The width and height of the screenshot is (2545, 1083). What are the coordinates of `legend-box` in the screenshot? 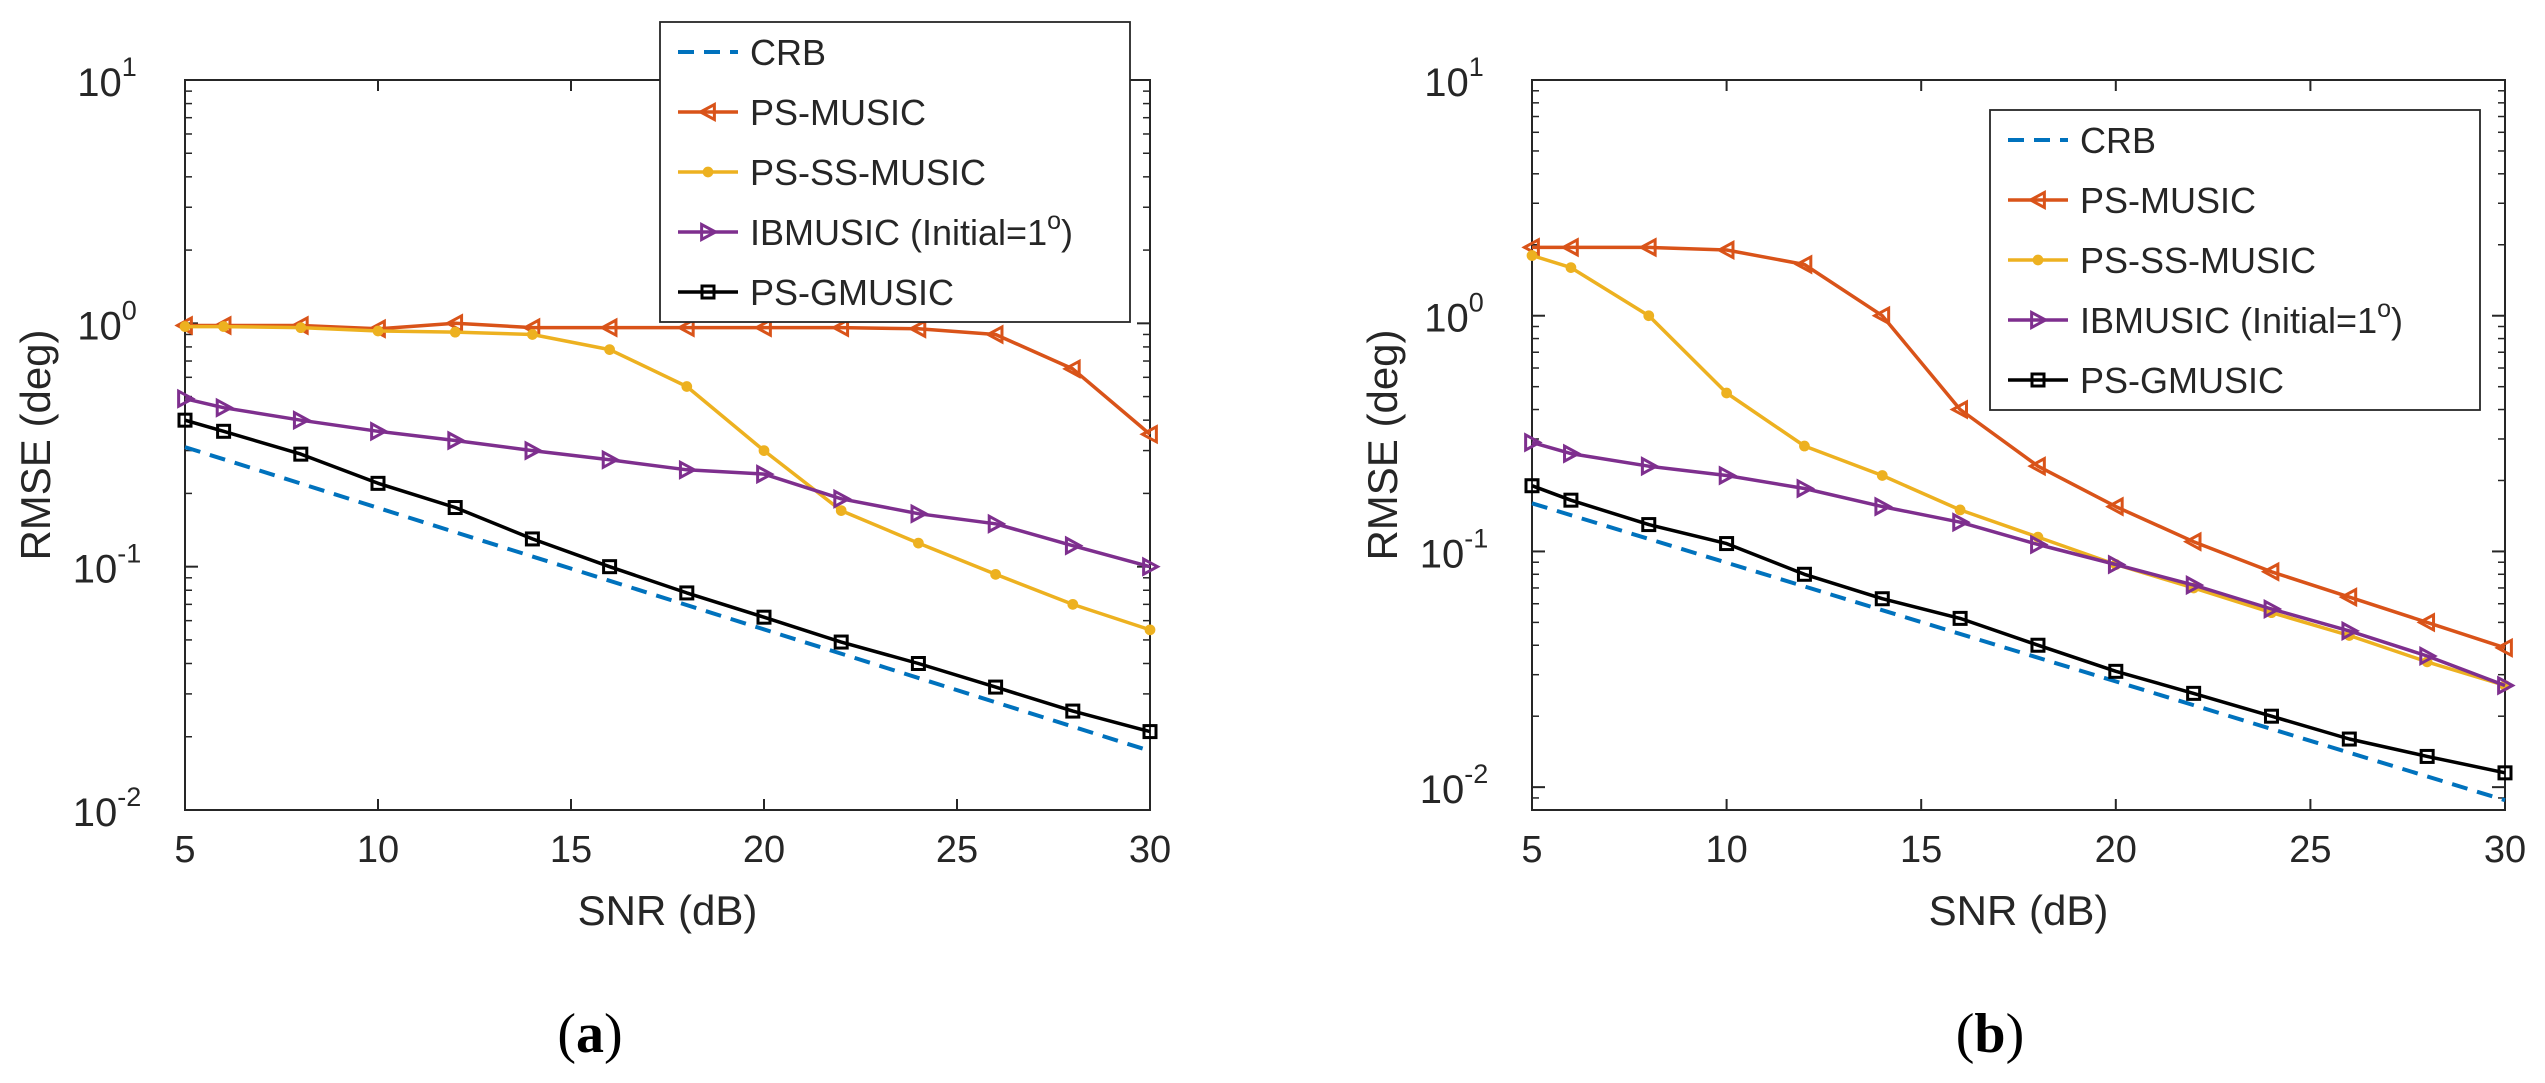 It's located at (2235, 260).